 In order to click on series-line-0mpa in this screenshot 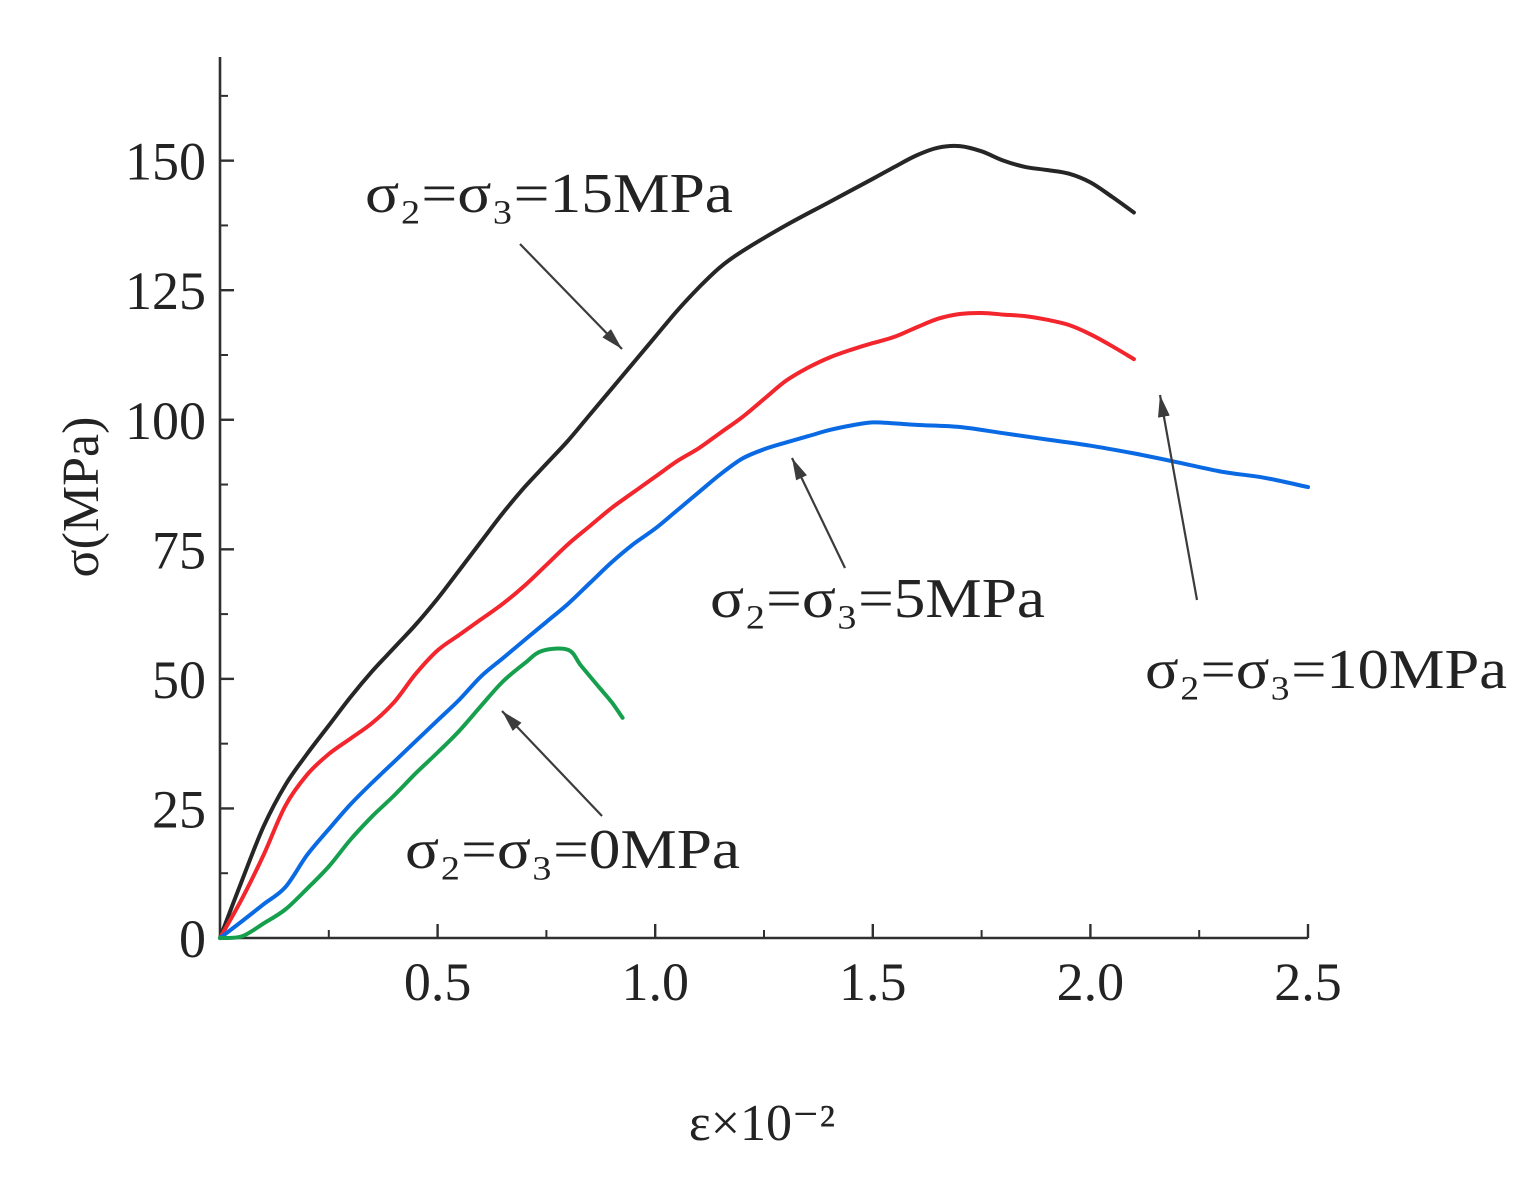, I will do `click(421, 793)`.